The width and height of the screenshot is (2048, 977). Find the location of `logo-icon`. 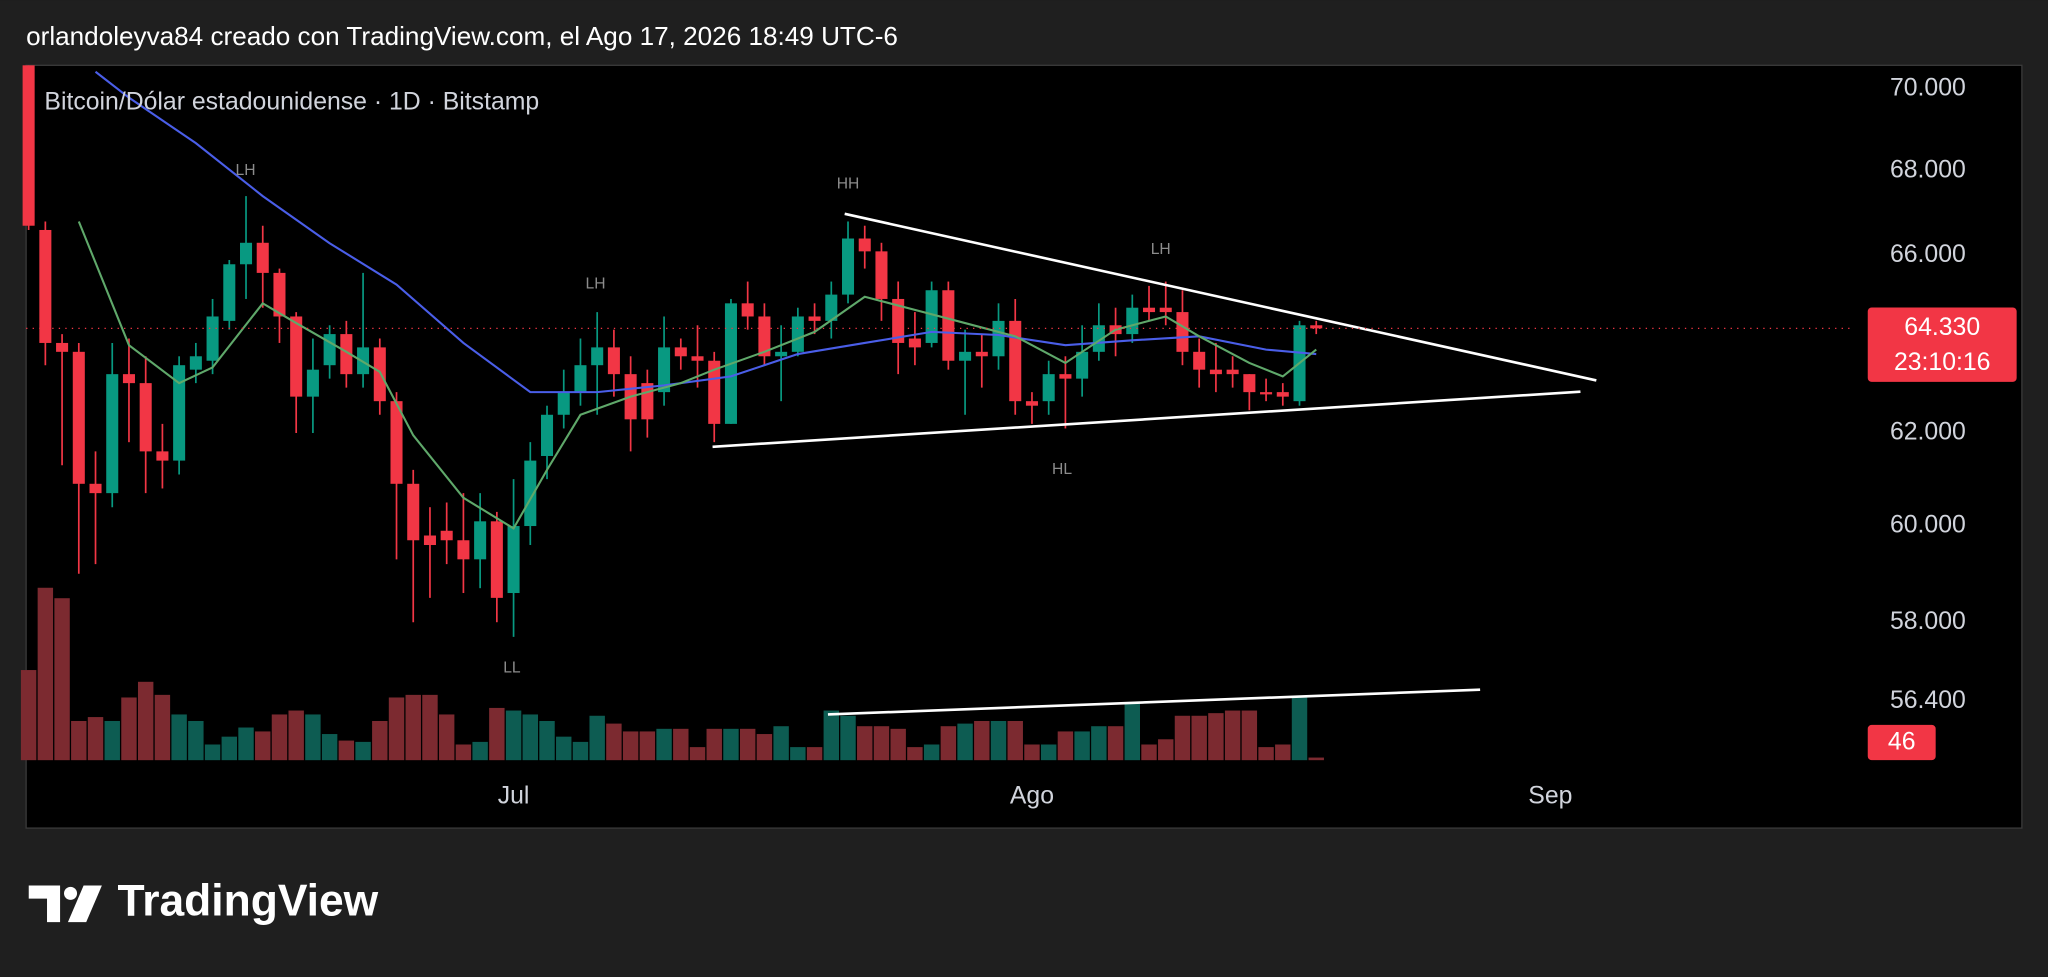

logo-icon is located at coordinates (65, 904).